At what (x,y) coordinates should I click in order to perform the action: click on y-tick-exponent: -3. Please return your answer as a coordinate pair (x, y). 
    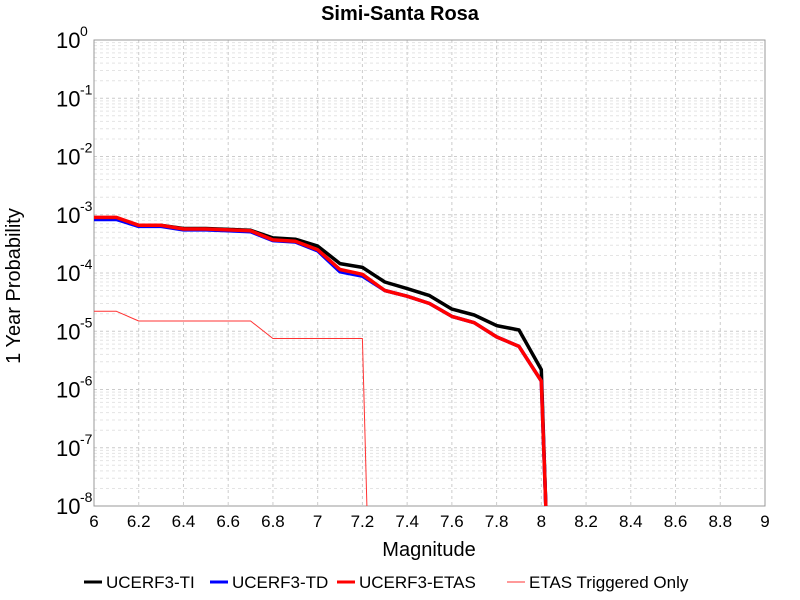
    Looking at the image, I should click on (86, 206).